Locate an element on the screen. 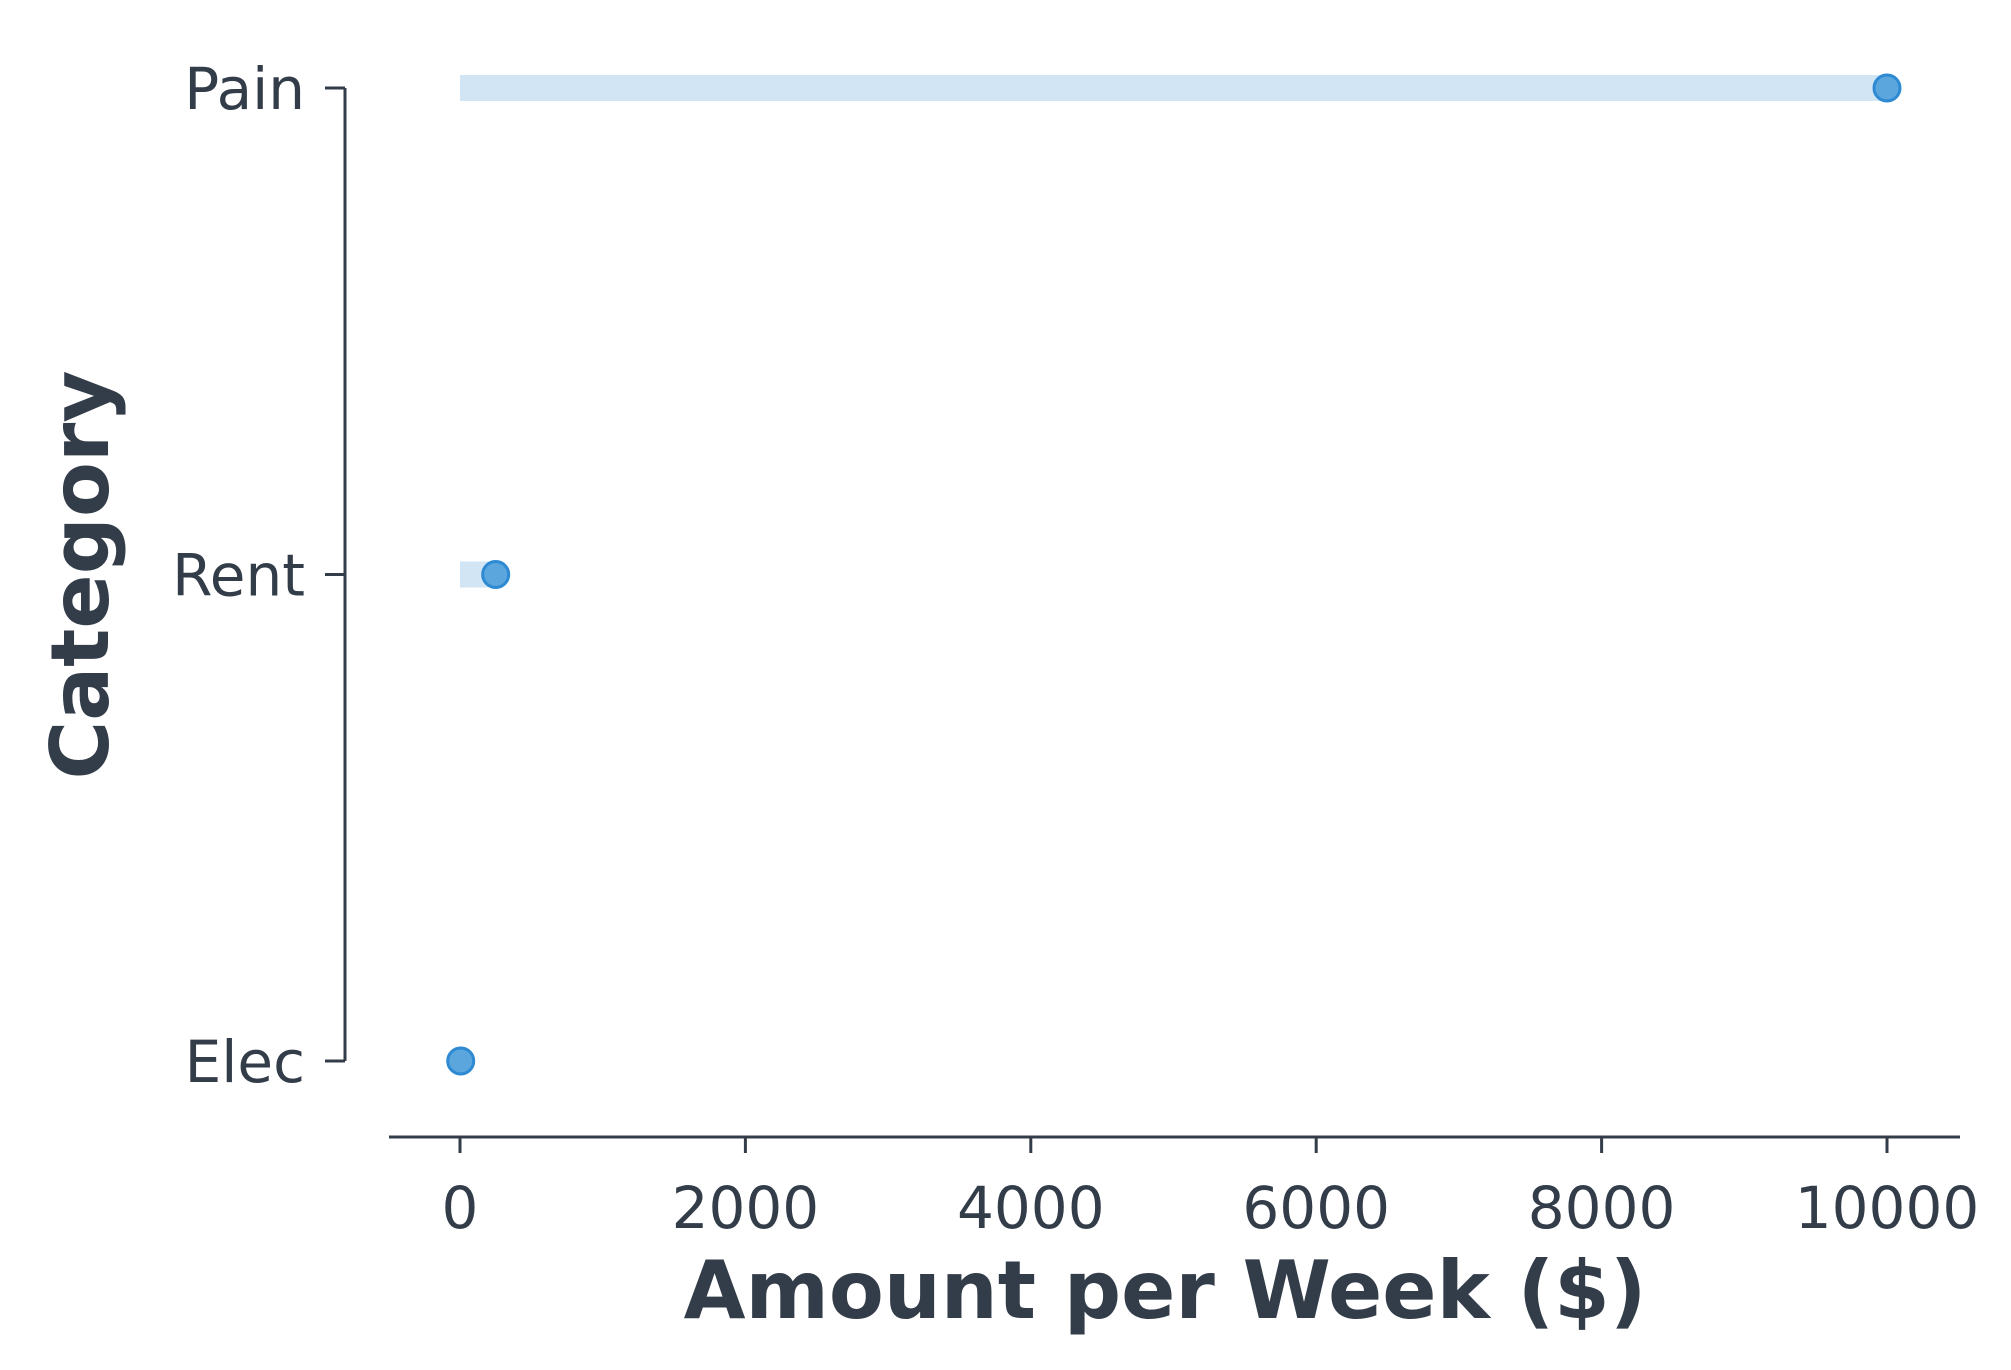 The width and height of the screenshot is (2011, 1370). x-tick-label: 0 is located at coordinates (460, 1208).